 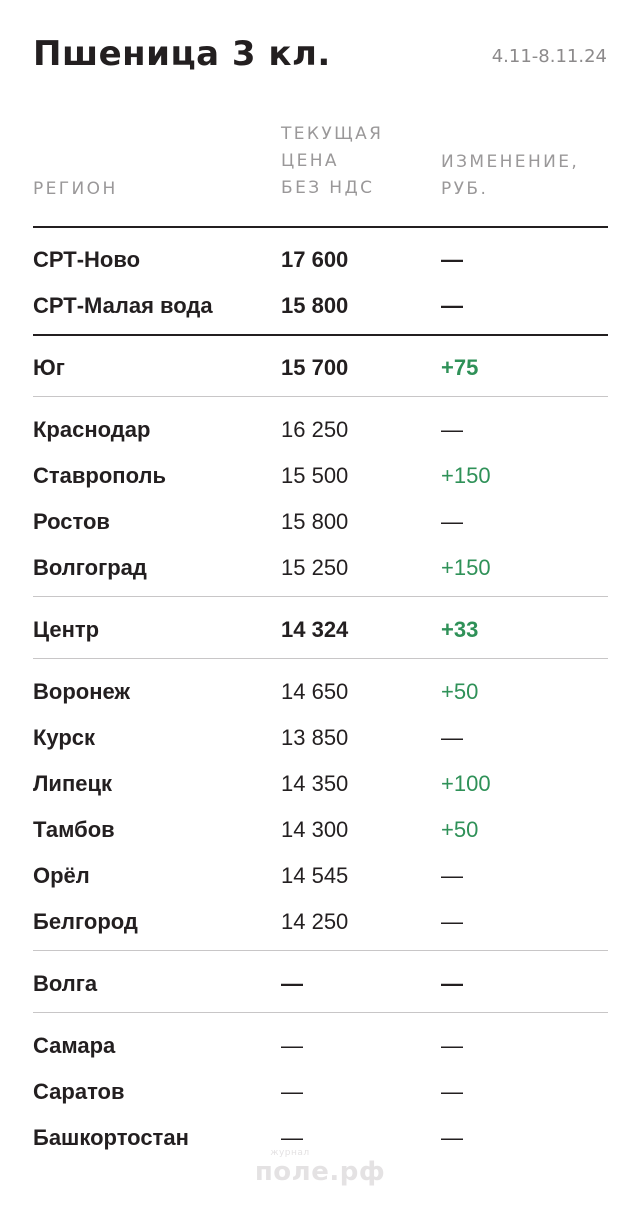 I want to click on table-row: СРТ-Ново 17 600 —, so click(x=320, y=260).